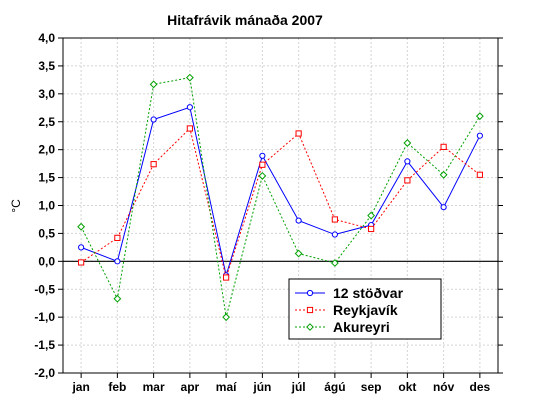 The height and width of the screenshot is (405, 540). Describe the element at coordinates (245, 20) in the screenshot. I see `chart-title: Hitafrávik mánaða 2007` at that location.